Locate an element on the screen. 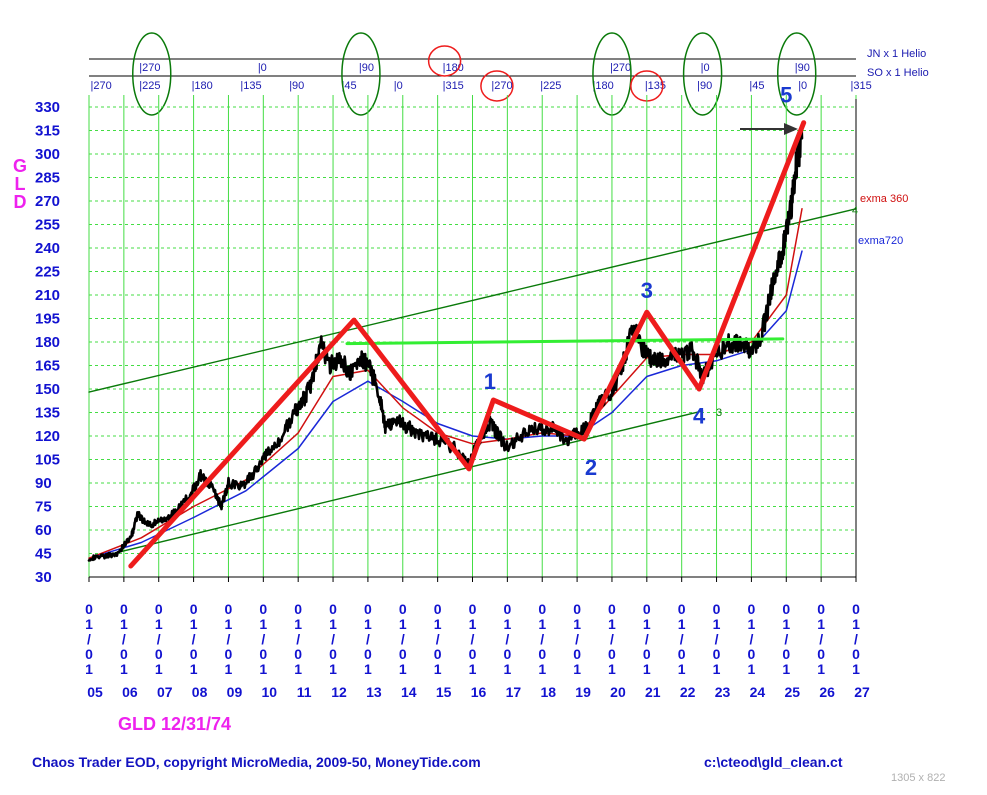 The image size is (987, 795). channel-lower-line is located at coordinates (404, 483).